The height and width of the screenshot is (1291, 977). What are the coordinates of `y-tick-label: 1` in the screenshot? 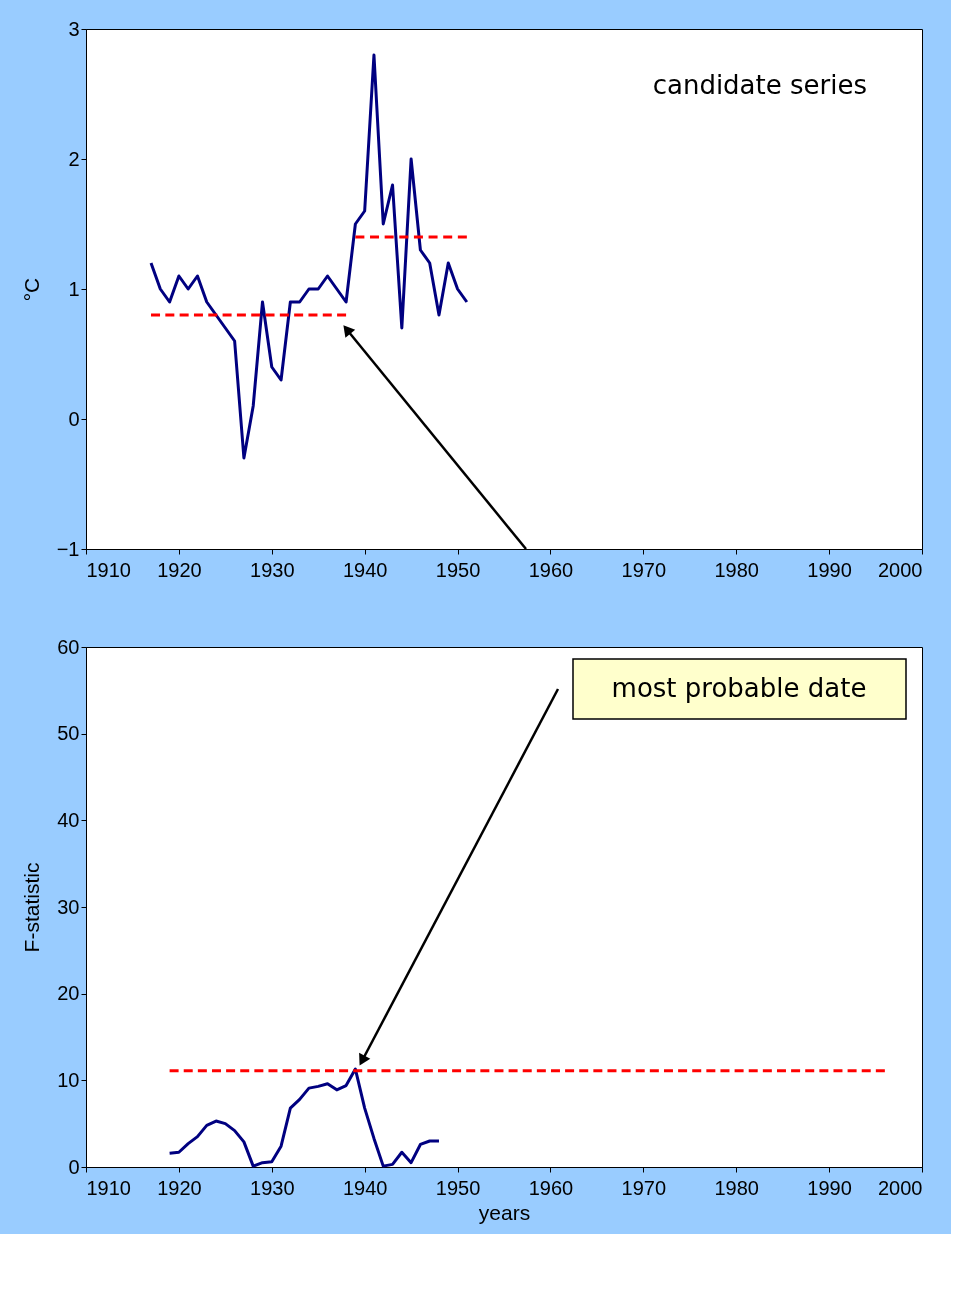 It's located at (74, 288).